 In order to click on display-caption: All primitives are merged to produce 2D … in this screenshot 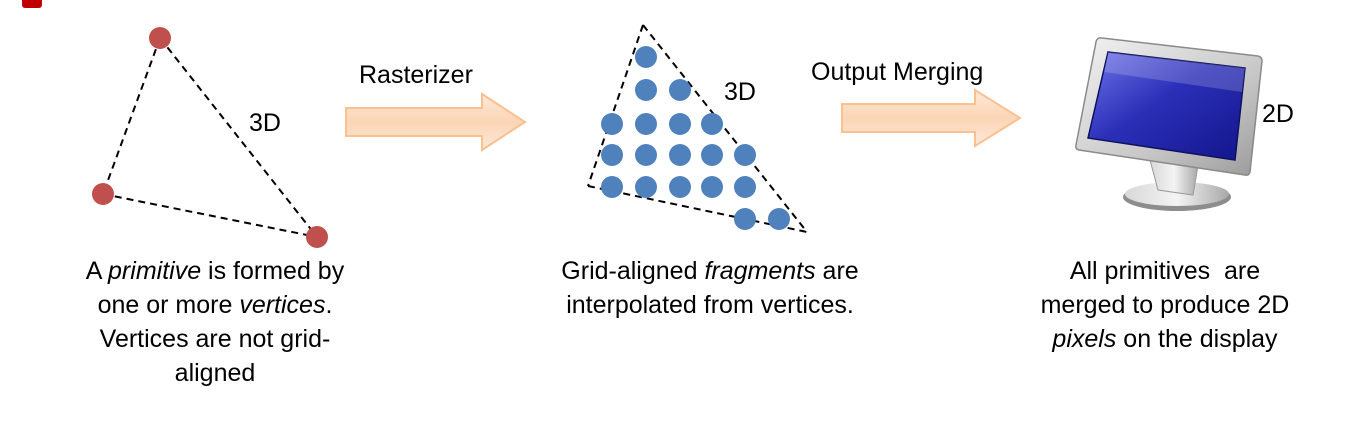, I will do `click(1165, 305)`.